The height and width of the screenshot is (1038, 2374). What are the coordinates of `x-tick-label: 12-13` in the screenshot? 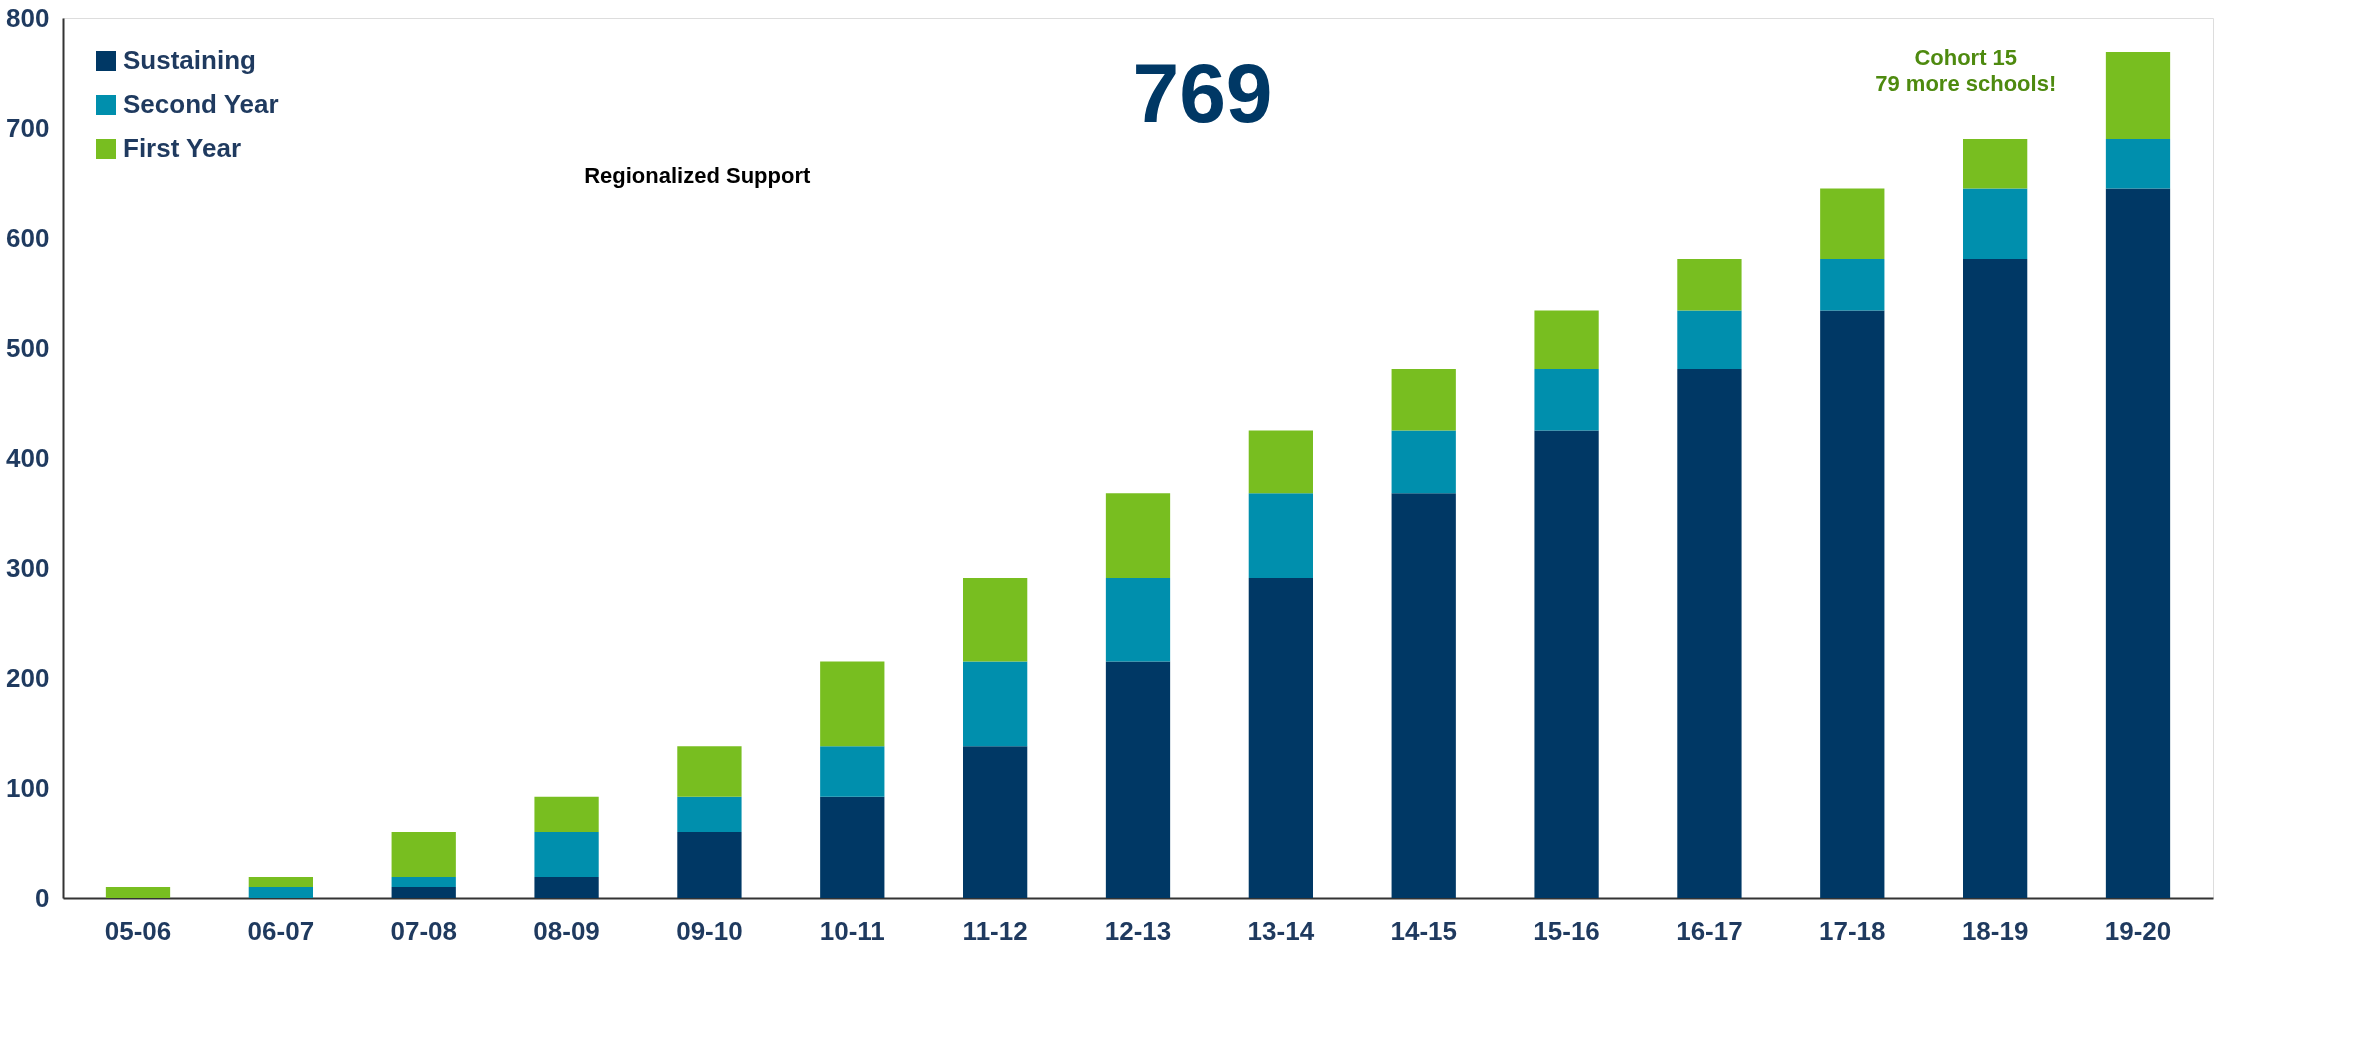 It's located at (1138, 930).